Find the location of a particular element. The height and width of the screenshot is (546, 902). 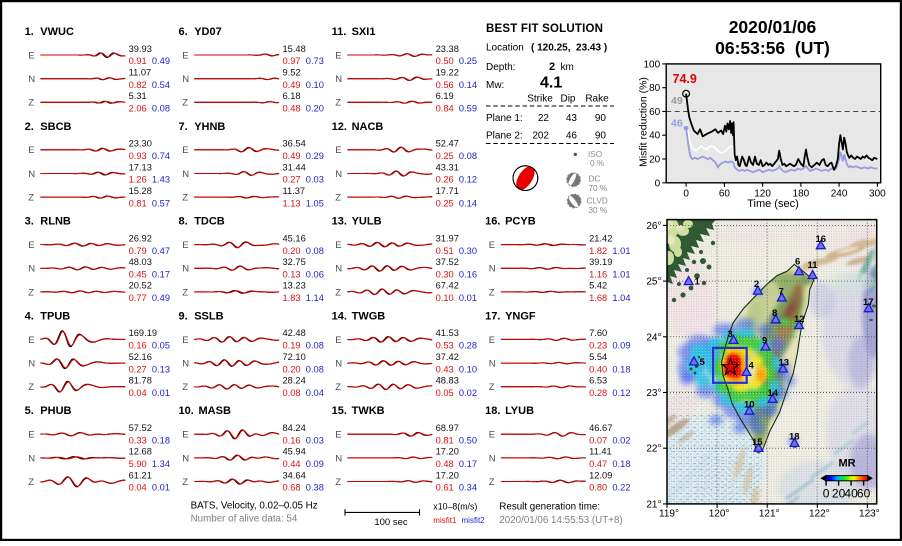

svg-text: 1.01 is located at coordinates (621, 275).